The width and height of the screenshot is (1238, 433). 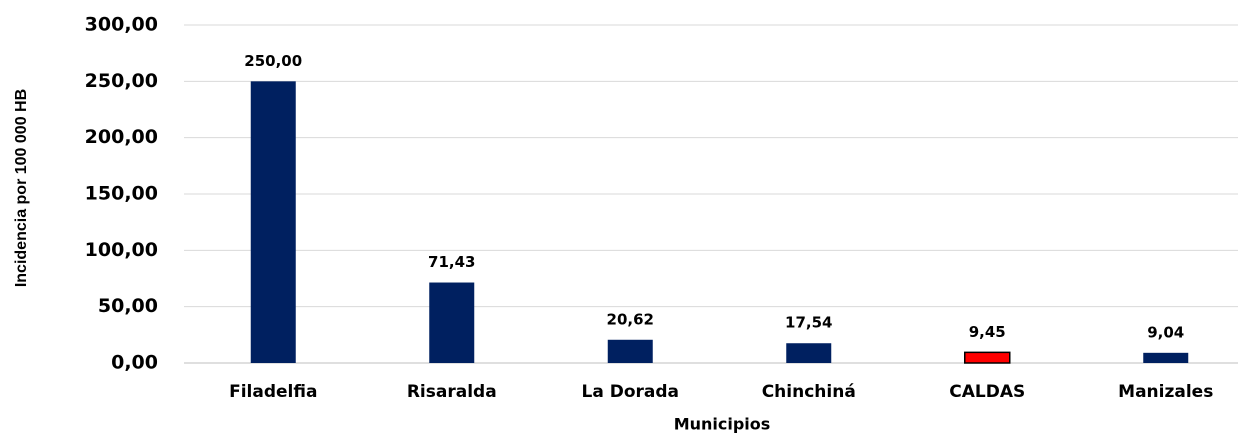 I want to click on x-tick-label: Risaralda, so click(x=452, y=392).